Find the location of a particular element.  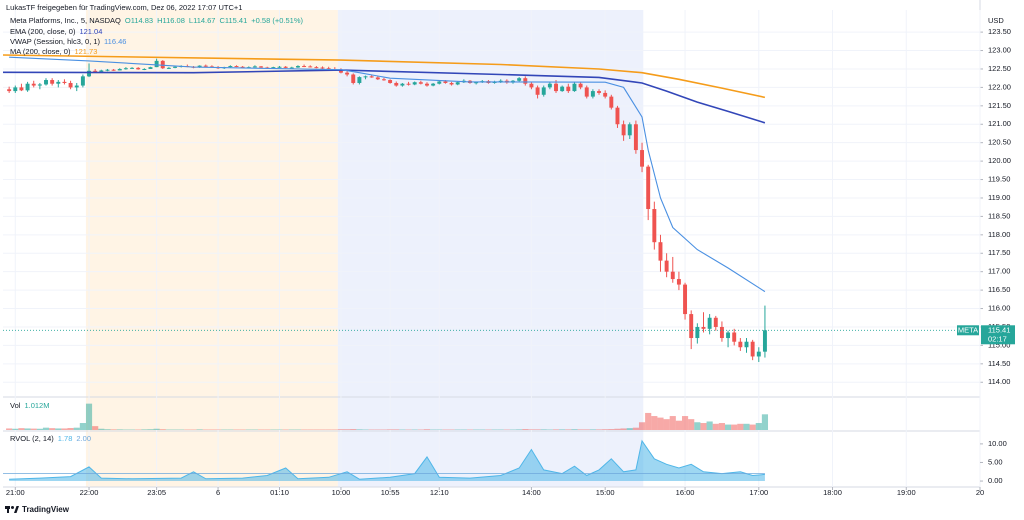

y-tick-label: 121.50 is located at coordinates (999, 105).